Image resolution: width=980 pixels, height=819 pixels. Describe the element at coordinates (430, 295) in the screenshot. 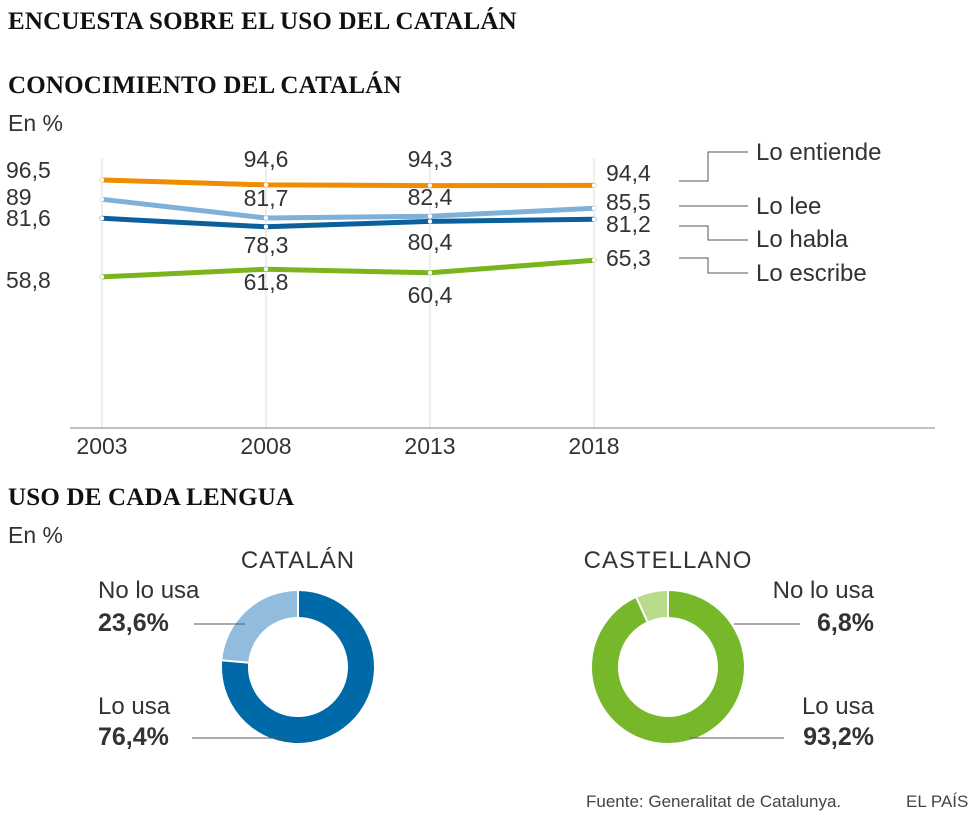

I see `value-label-lo-escribe-2013: 60,4` at that location.